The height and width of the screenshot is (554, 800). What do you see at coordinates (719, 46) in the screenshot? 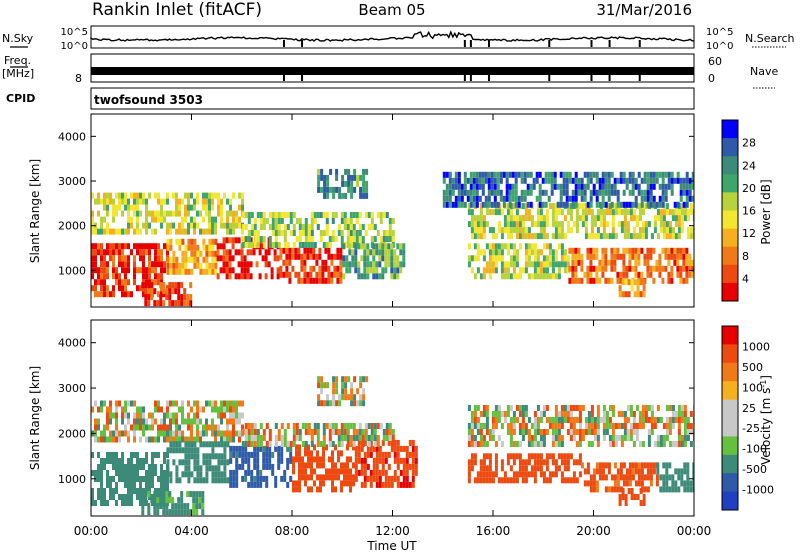
I see `nsearch-tick-bottom: 10^0` at bounding box center [719, 46].